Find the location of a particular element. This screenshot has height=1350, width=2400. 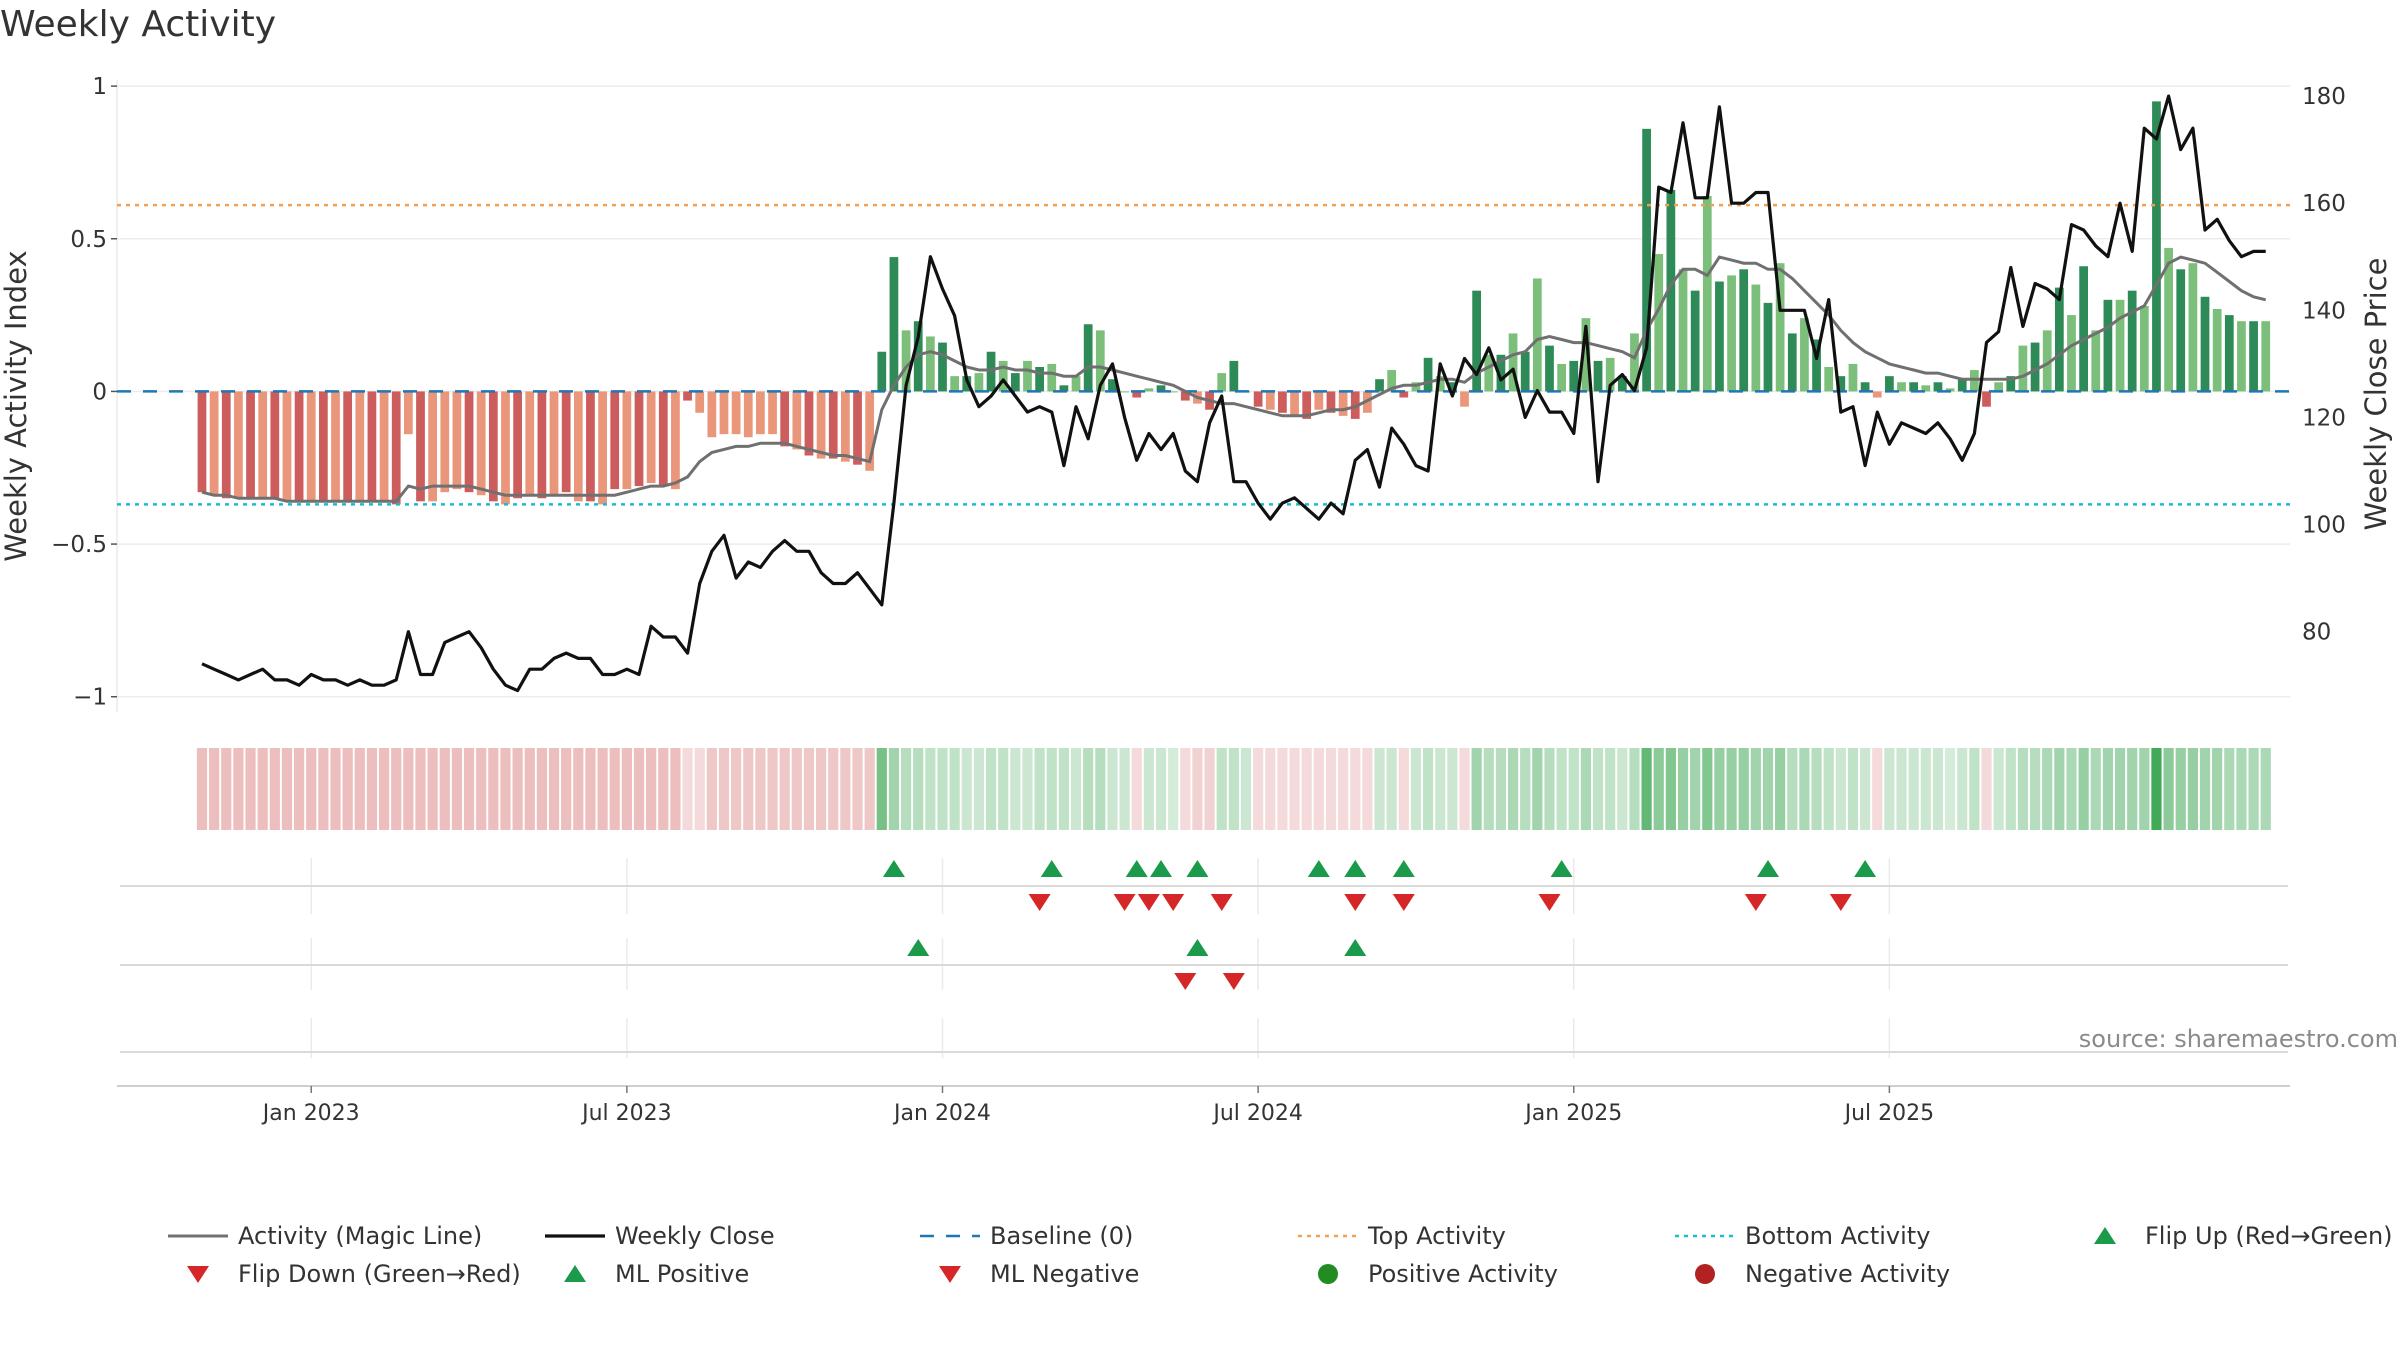

y-left-tick-label: 0 is located at coordinates (99, 392).